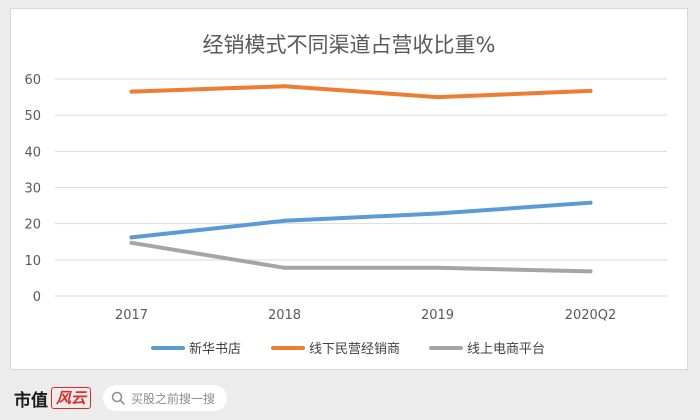 Image resolution: width=700 pixels, height=420 pixels. Describe the element at coordinates (354, 349) in the screenshot. I see `legend-label: 线下民营经销商` at that location.